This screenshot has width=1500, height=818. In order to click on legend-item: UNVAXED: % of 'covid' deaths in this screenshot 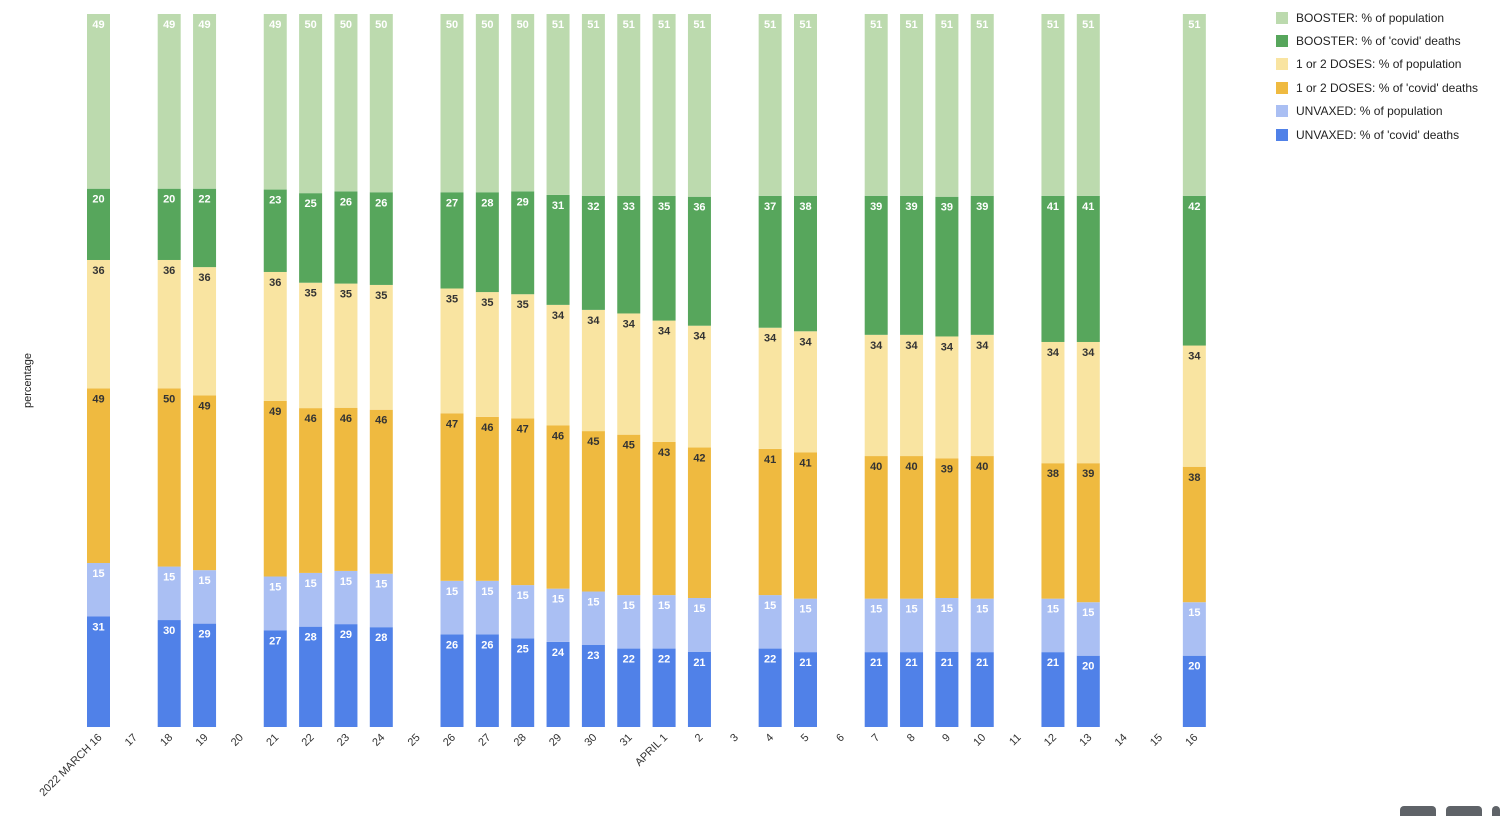, I will do `click(1388, 134)`.